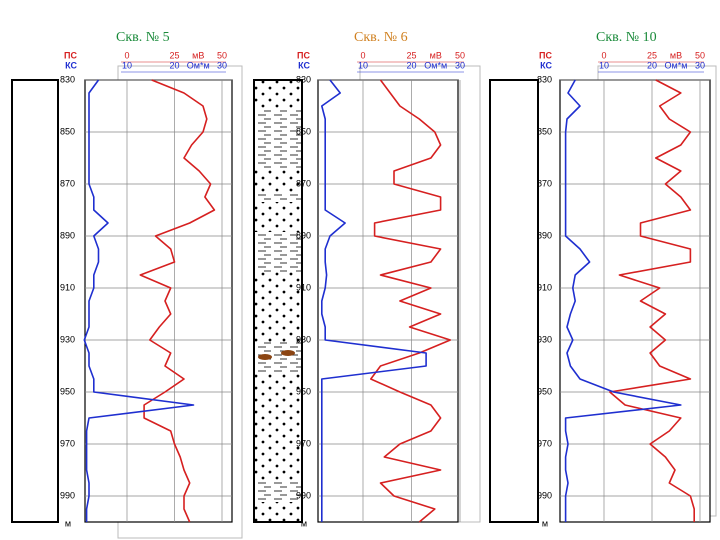 Image resolution: width=720 pixels, height=540 pixels. Describe the element at coordinates (143, 37) in the screenshot. I see `chart-title: Скв. № 5` at that location.